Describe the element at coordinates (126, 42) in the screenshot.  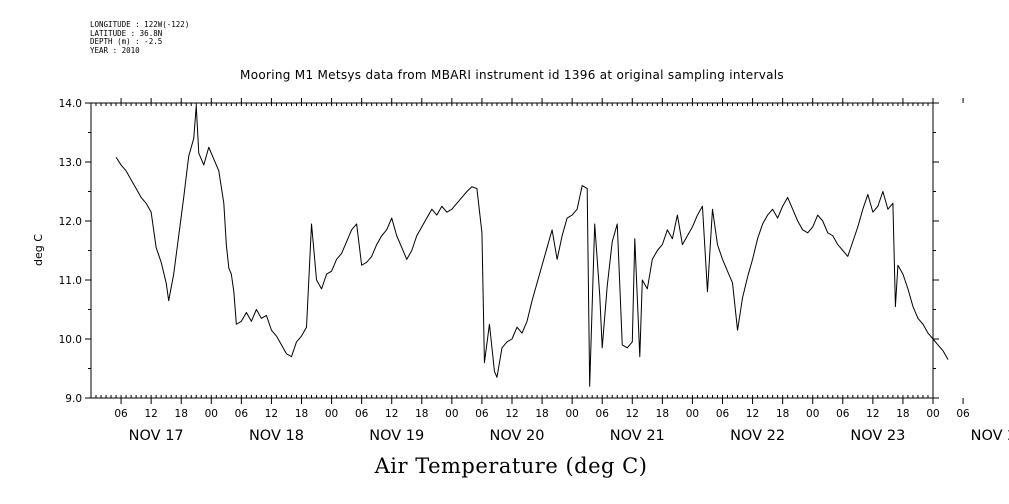
I see `depth-label: DEPTH (m) : -2.5` at that location.